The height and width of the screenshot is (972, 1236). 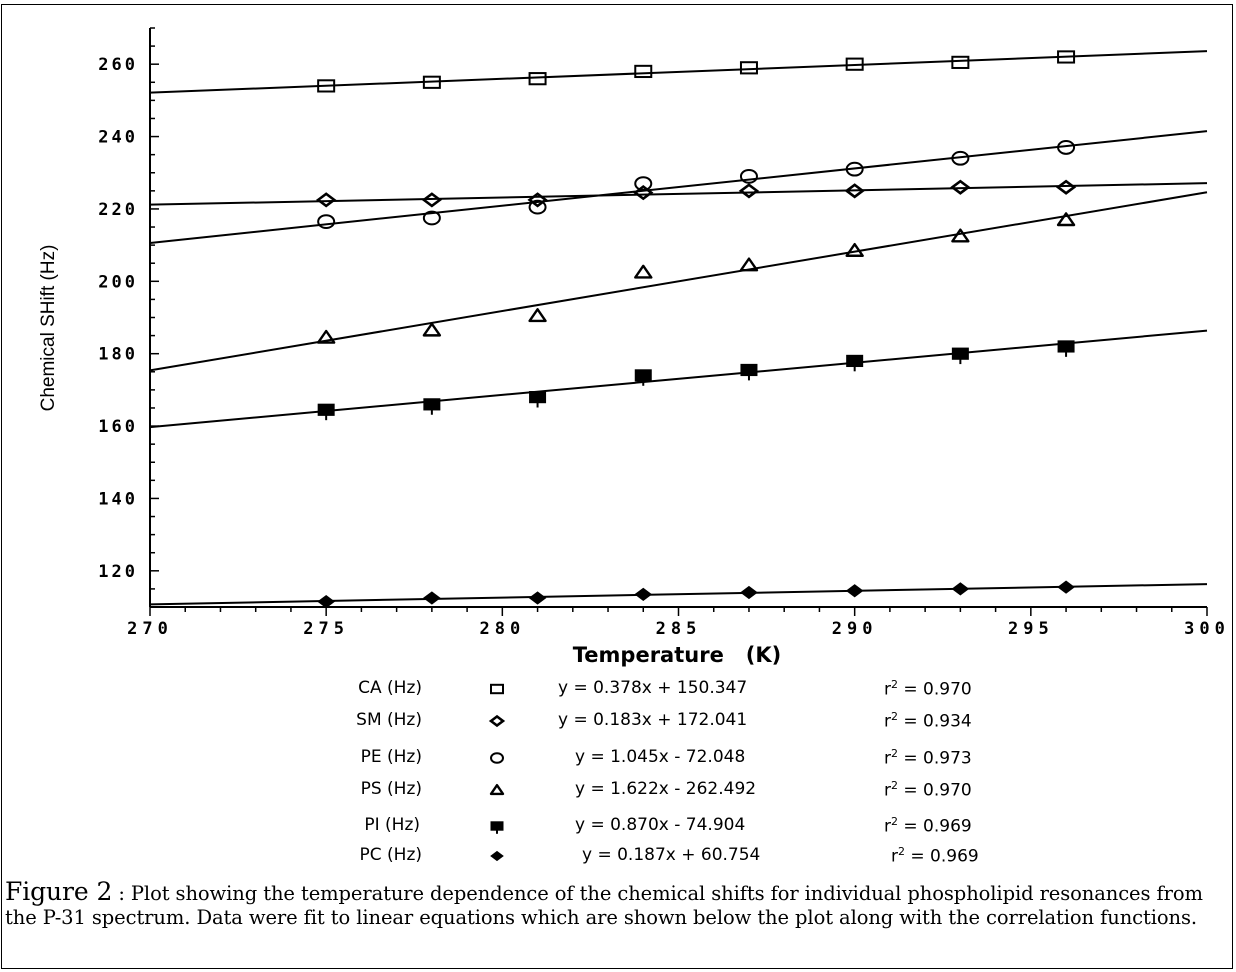 I want to click on y-tick-label: 200, so click(x=118, y=282).